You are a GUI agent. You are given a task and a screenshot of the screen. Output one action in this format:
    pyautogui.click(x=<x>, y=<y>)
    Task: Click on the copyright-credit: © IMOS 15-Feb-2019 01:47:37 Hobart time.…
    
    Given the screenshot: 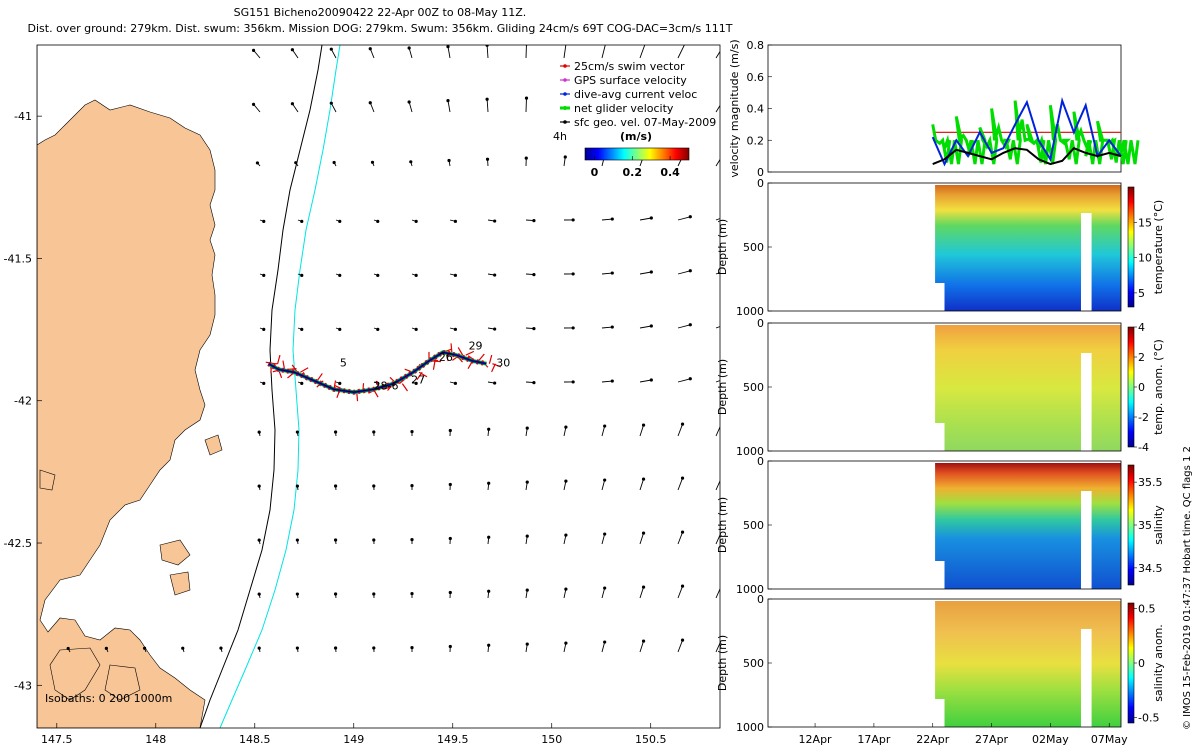 What is the action you would take?
    pyautogui.click(x=1187, y=588)
    